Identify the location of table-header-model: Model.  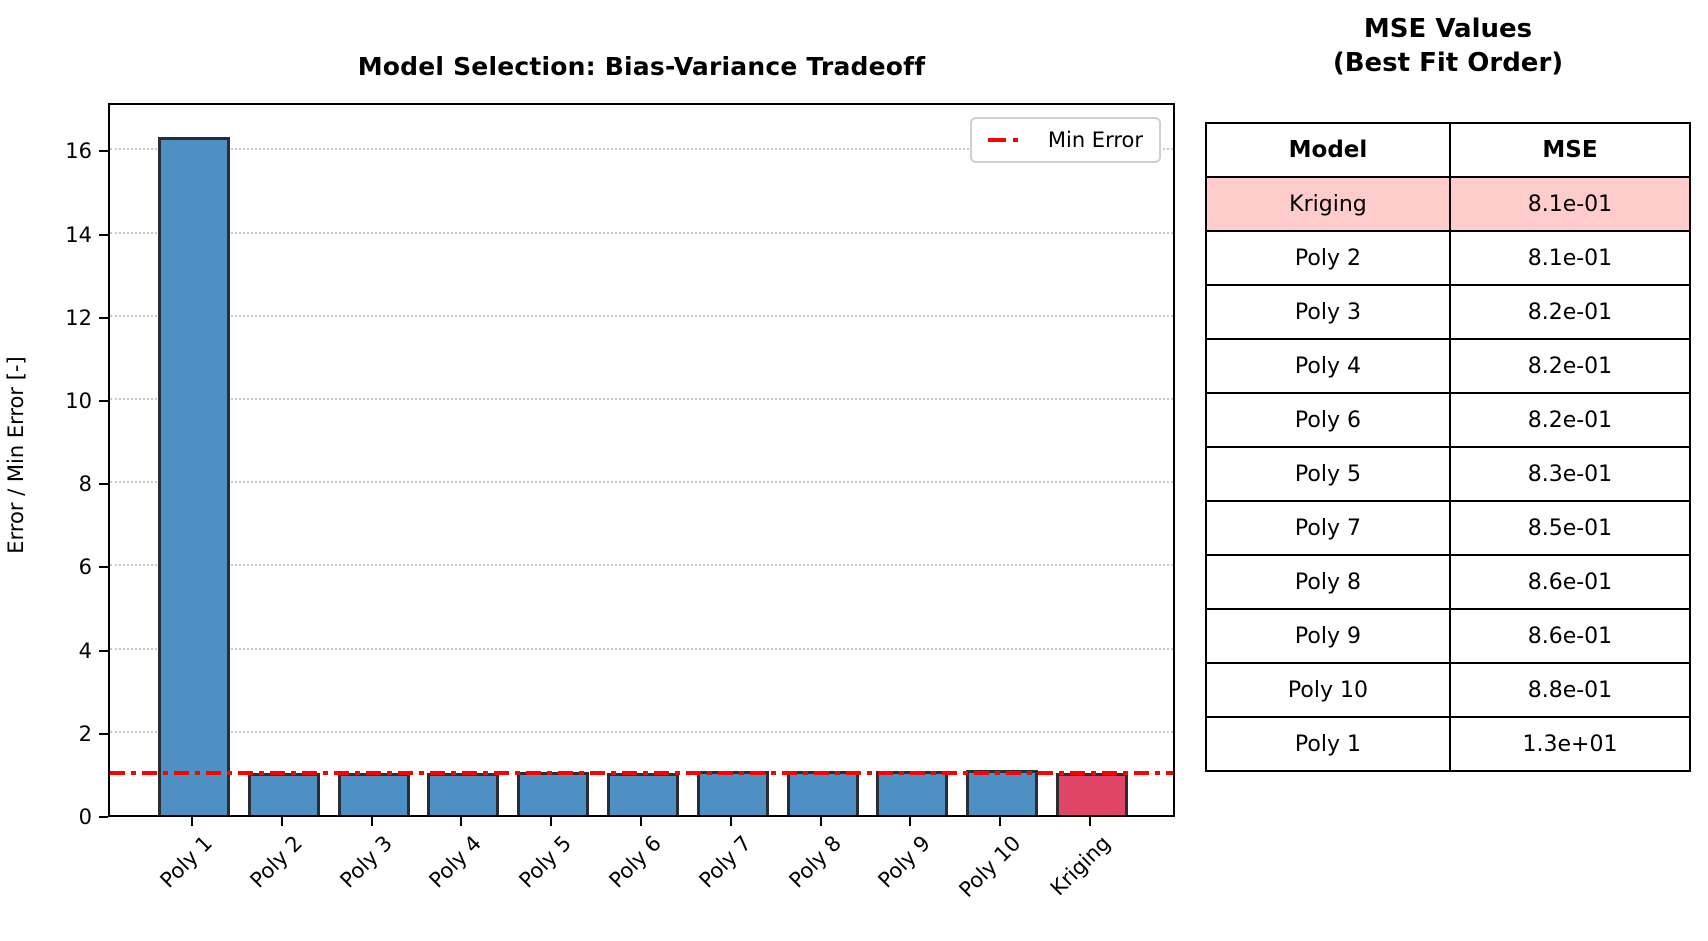
(1328, 150).